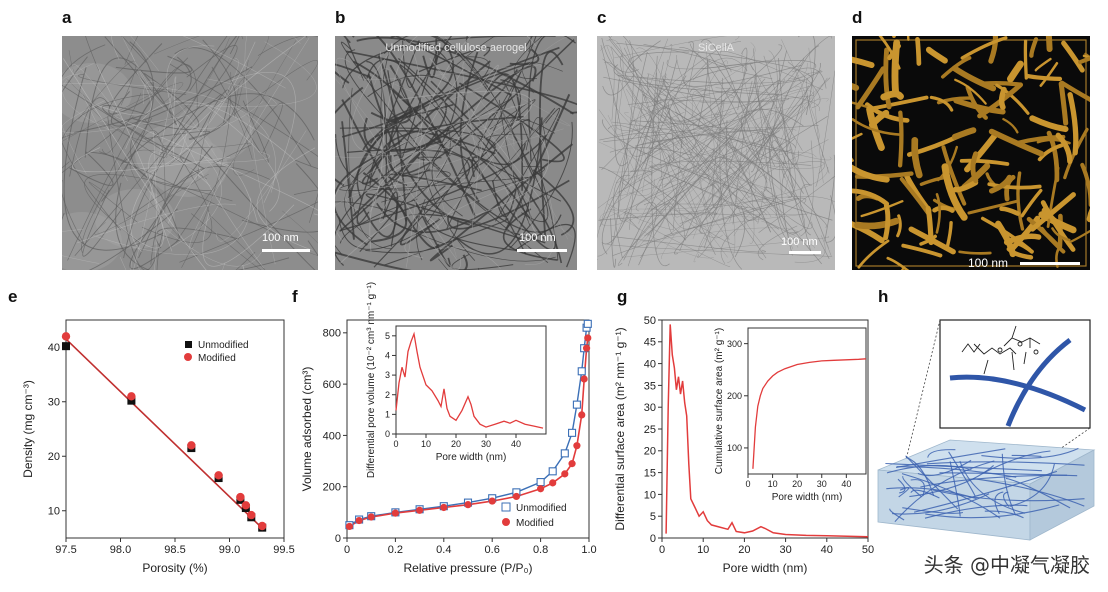 This screenshot has width=1108, height=592. What do you see at coordinates (765, 429) in the screenshot?
I see `chart-g-plot-frame` at bounding box center [765, 429].